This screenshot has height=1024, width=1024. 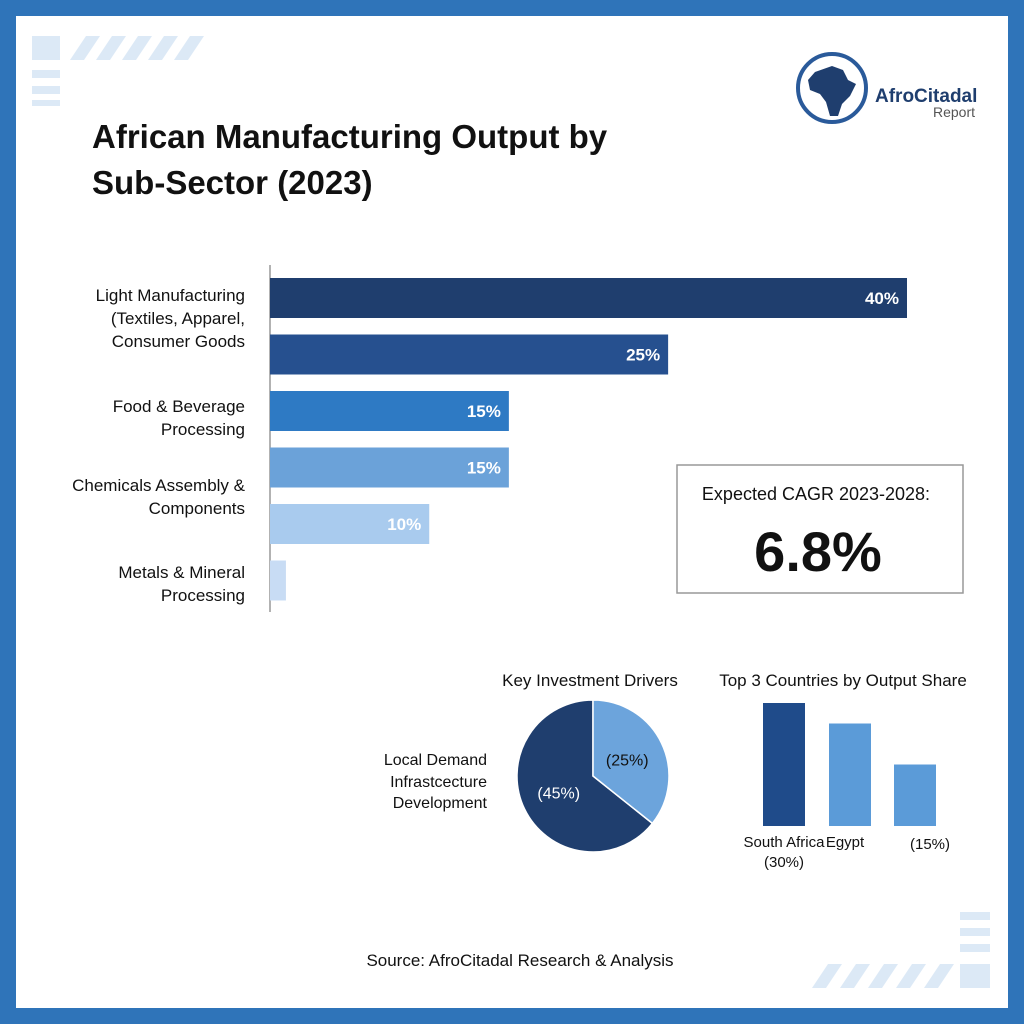 What do you see at coordinates (832, 91) in the screenshot?
I see `logo-africa` at bounding box center [832, 91].